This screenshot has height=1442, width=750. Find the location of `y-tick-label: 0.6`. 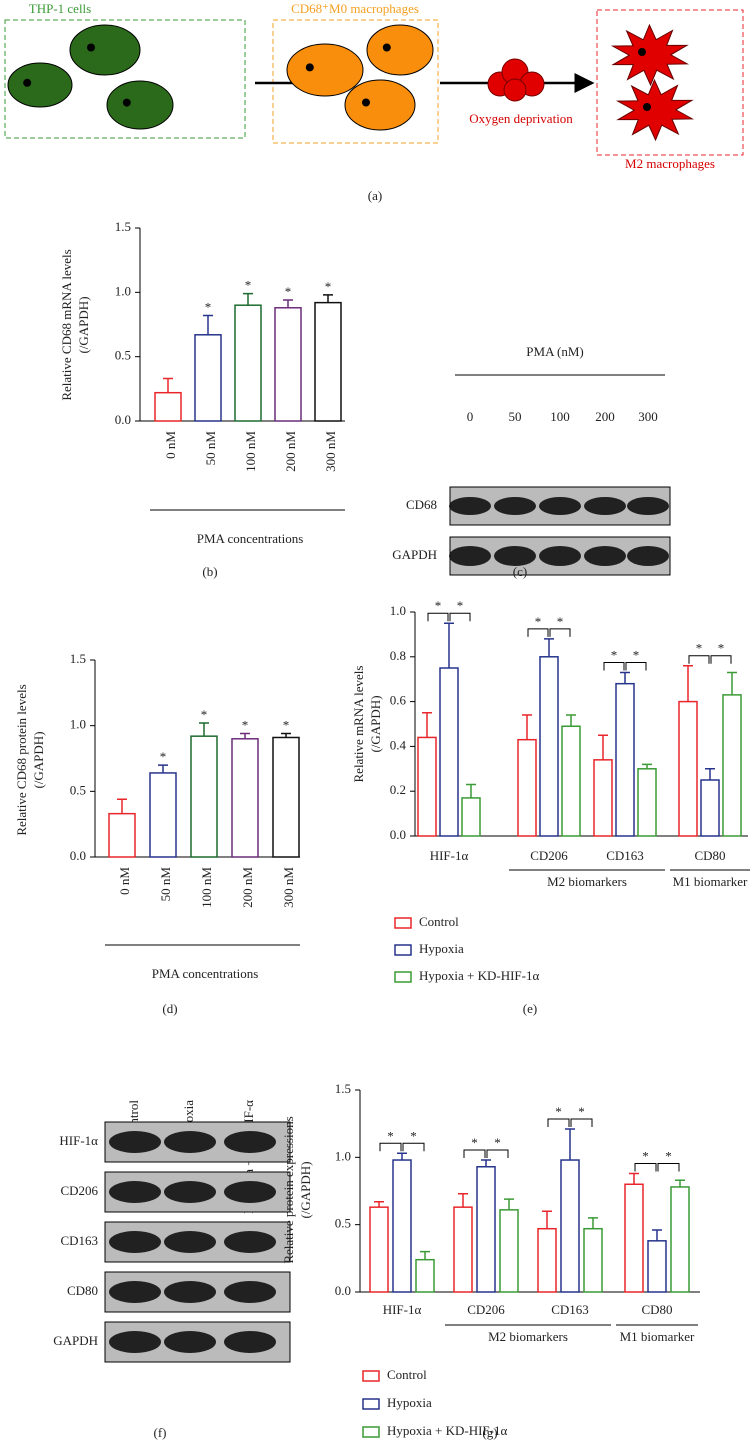

y-tick-label: 0.6 is located at coordinates (398, 700).